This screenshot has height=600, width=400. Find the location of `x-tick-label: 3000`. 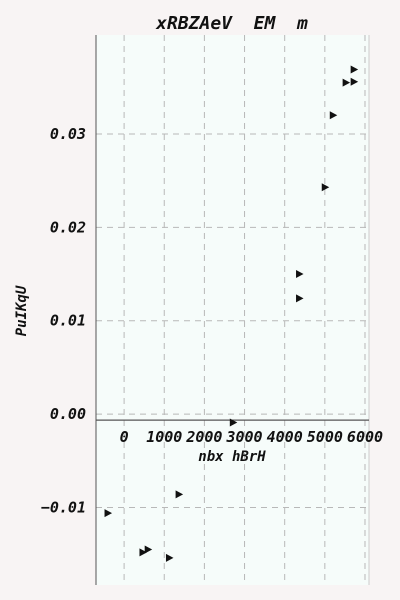

x-tick-label: 3000 is located at coordinates (243, 437).